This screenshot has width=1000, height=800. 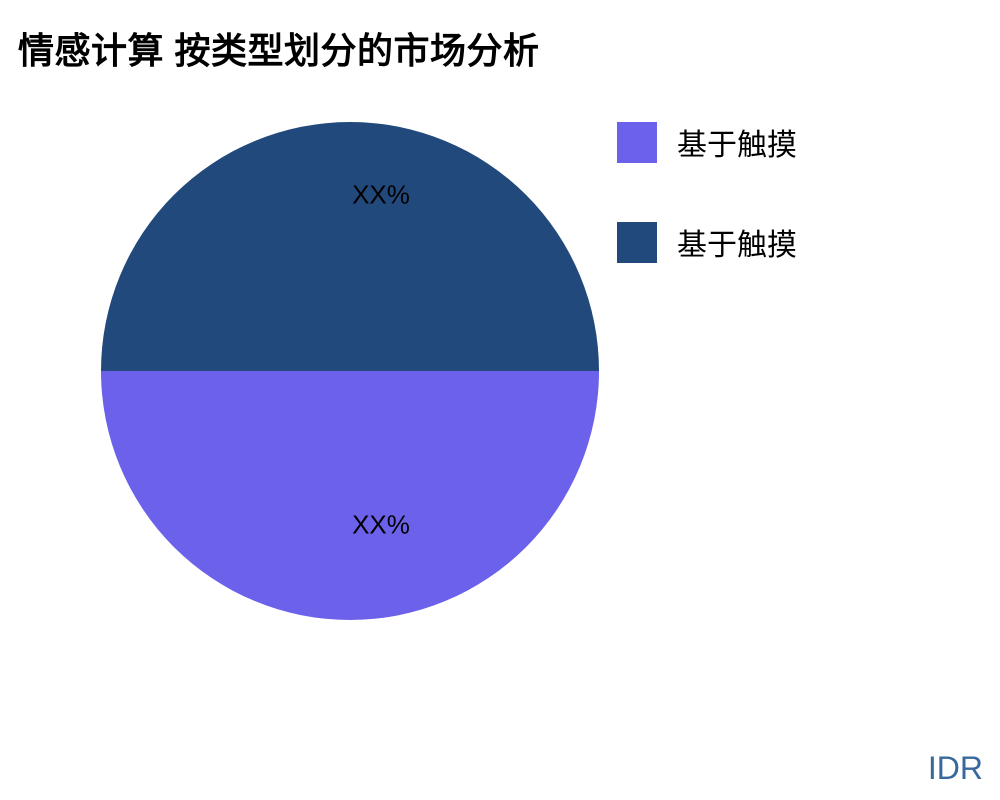 What do you see at coordinates (381, 524) in the screenshot?
I see `pie-slice-bottom-data-label: XX%` at bounding box center [381, 524].